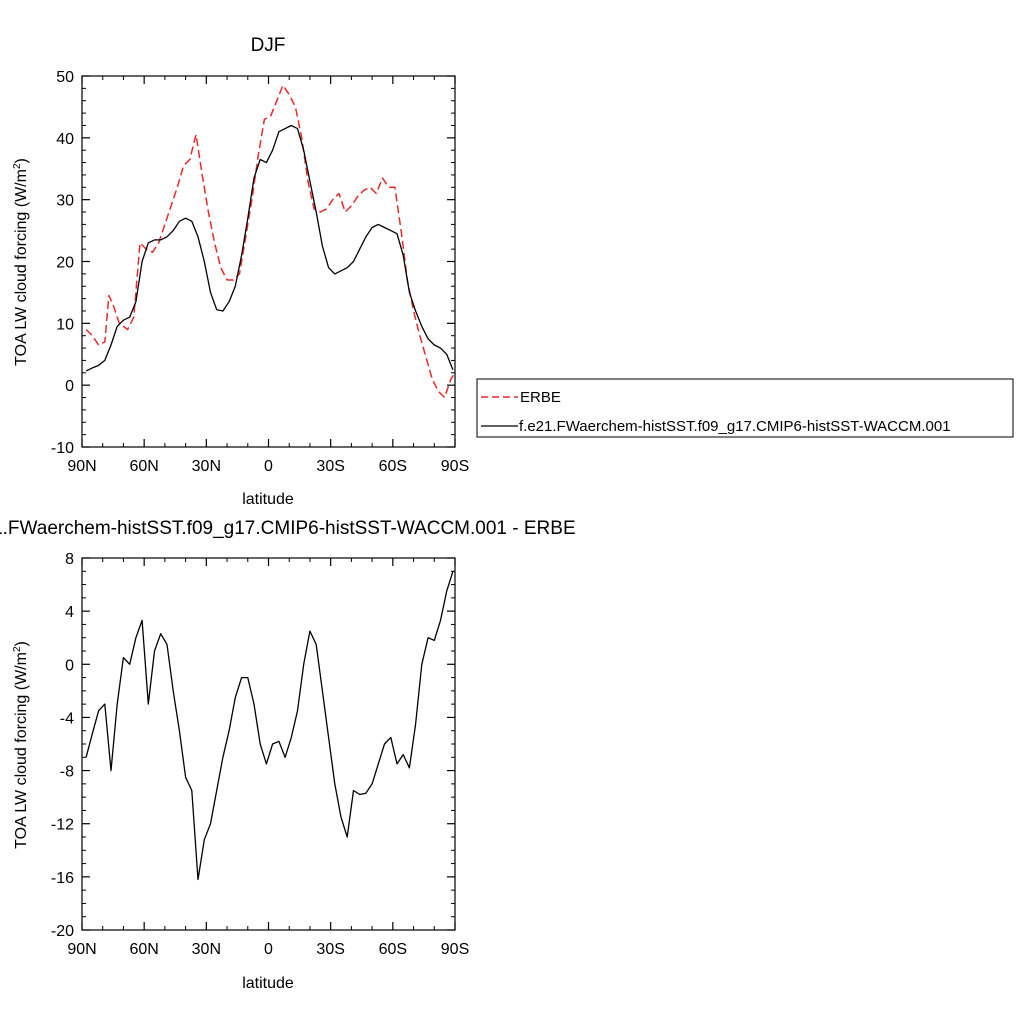  Describe the element at coordinates (69, 559) in the screenshot. I see `y-tick-label: 8` at that location.